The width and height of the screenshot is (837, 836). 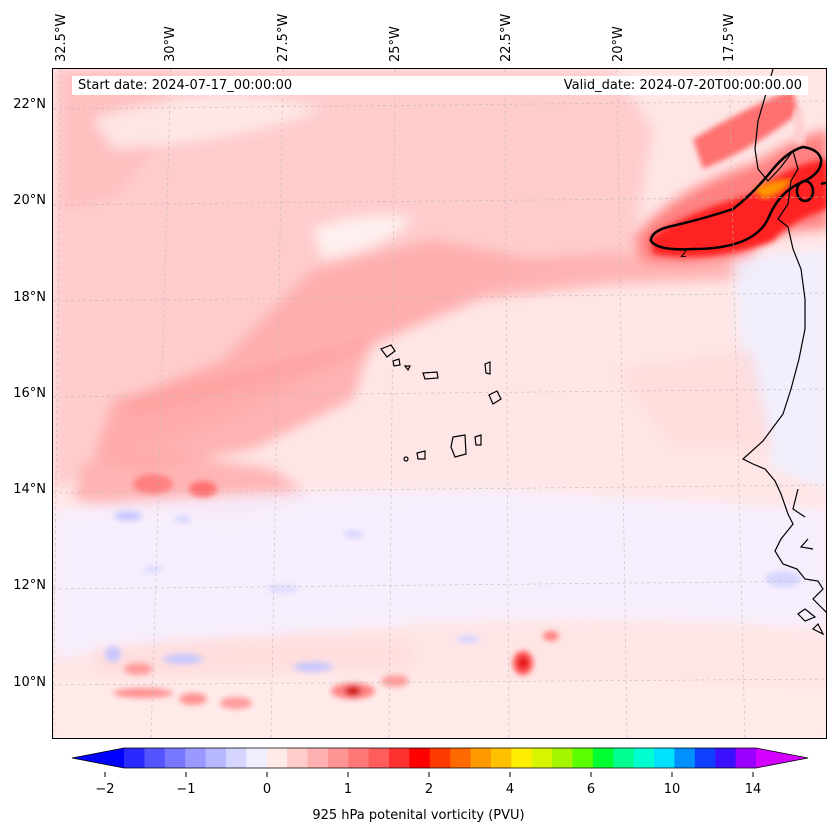 What do you see at coordinates (418, 815) in the screenshot?
I see `colorbar-label: 925 hPa potenital vorticity (PVU)` at bounding box center [418, 815].